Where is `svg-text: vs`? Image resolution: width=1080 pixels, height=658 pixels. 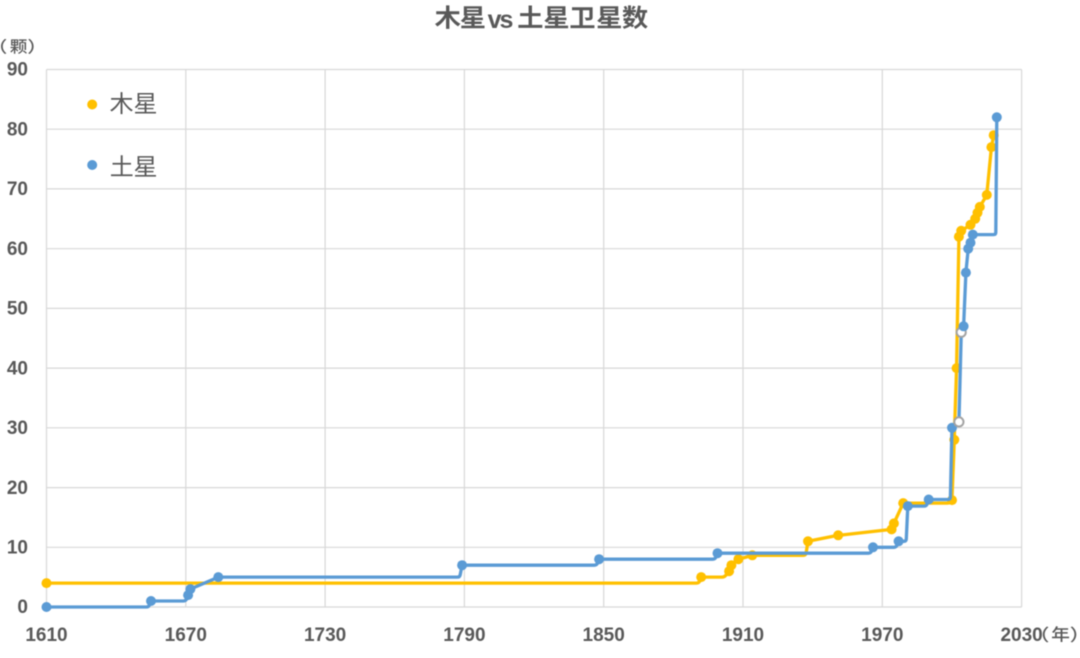
svg-text: vs is located at coordinates (500, 20).